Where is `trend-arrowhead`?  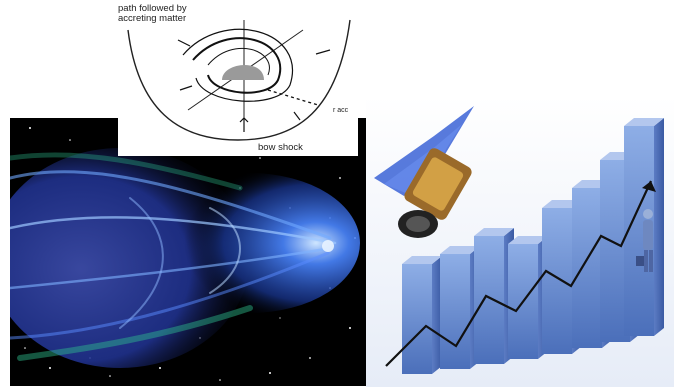
trend-arrowhead is located at coordinates (649, 186).